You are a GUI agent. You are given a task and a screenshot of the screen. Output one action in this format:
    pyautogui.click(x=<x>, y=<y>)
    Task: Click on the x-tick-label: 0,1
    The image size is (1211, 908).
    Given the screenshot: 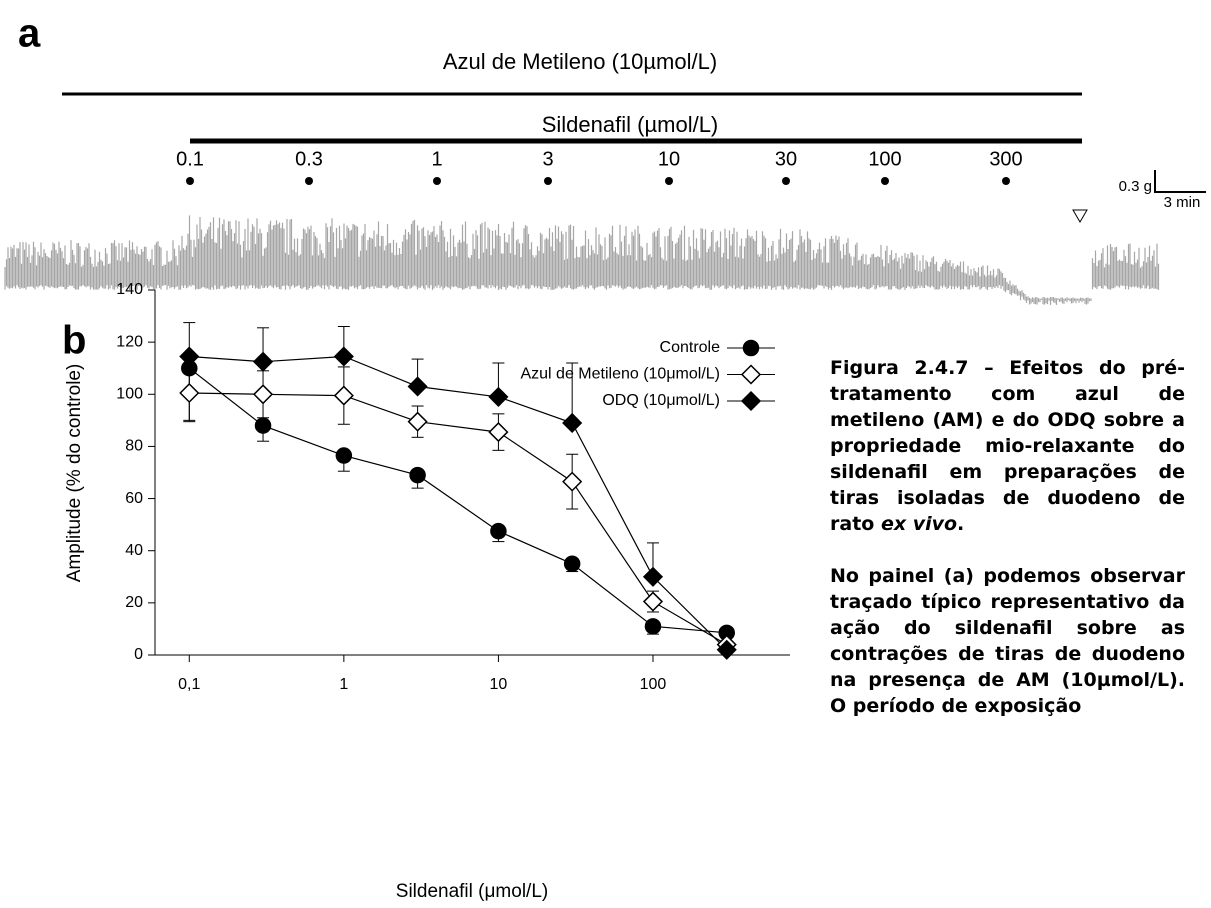 What is the action you would take?
    pyautogui.click(x=189, y=684)
    